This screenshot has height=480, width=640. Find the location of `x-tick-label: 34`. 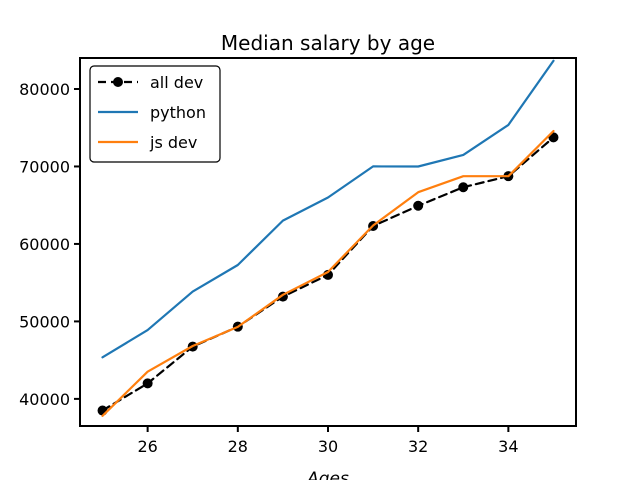

x-tick-label: 34 is located at coordinates (508, 446).